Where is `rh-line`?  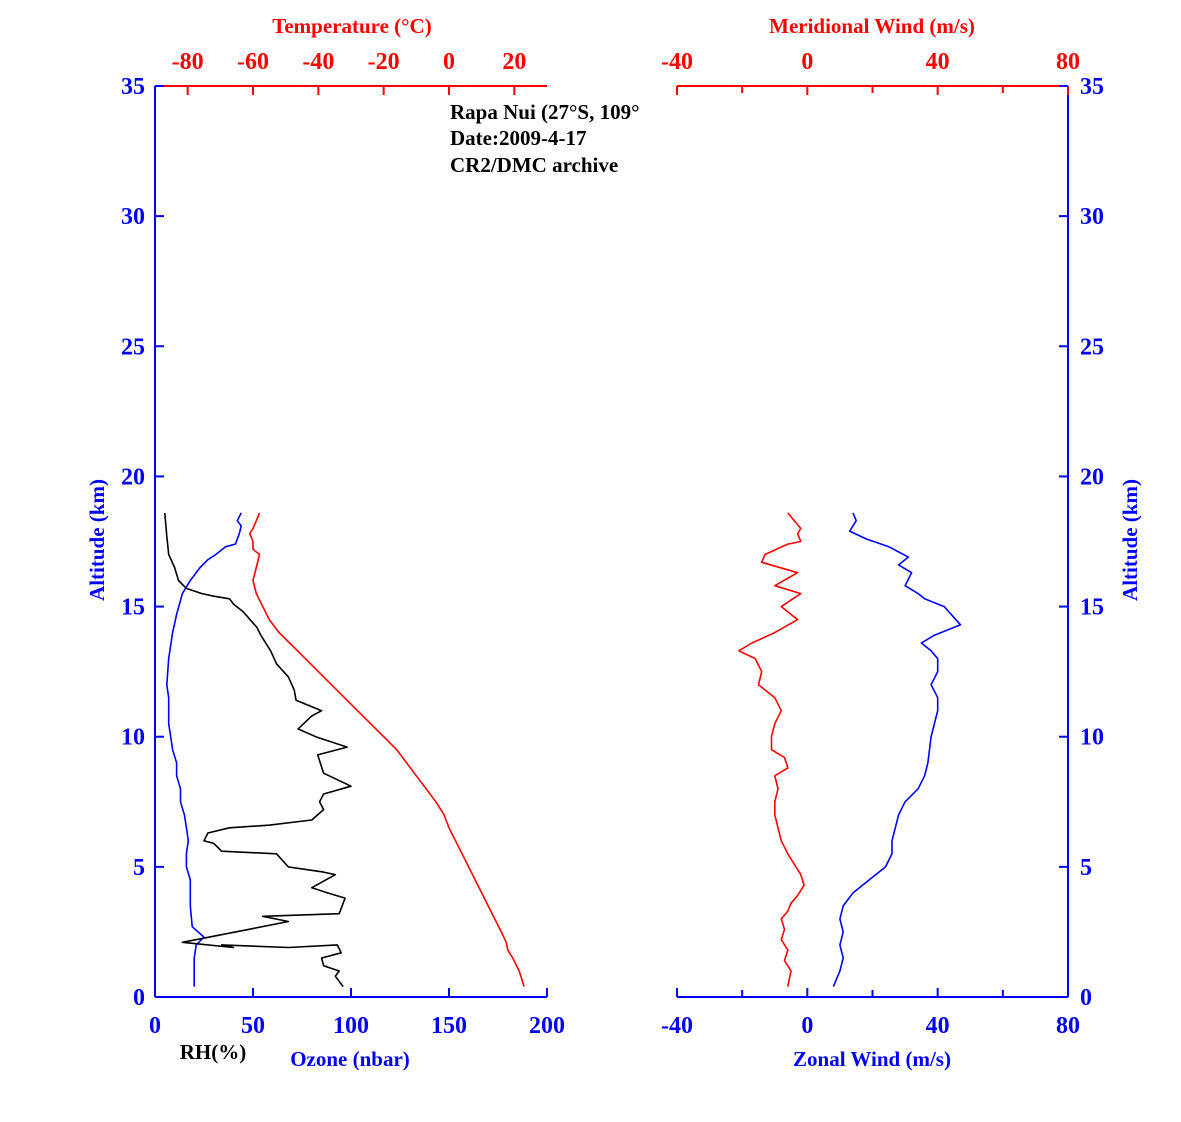
rh-line is located at coordinates (258, 750).